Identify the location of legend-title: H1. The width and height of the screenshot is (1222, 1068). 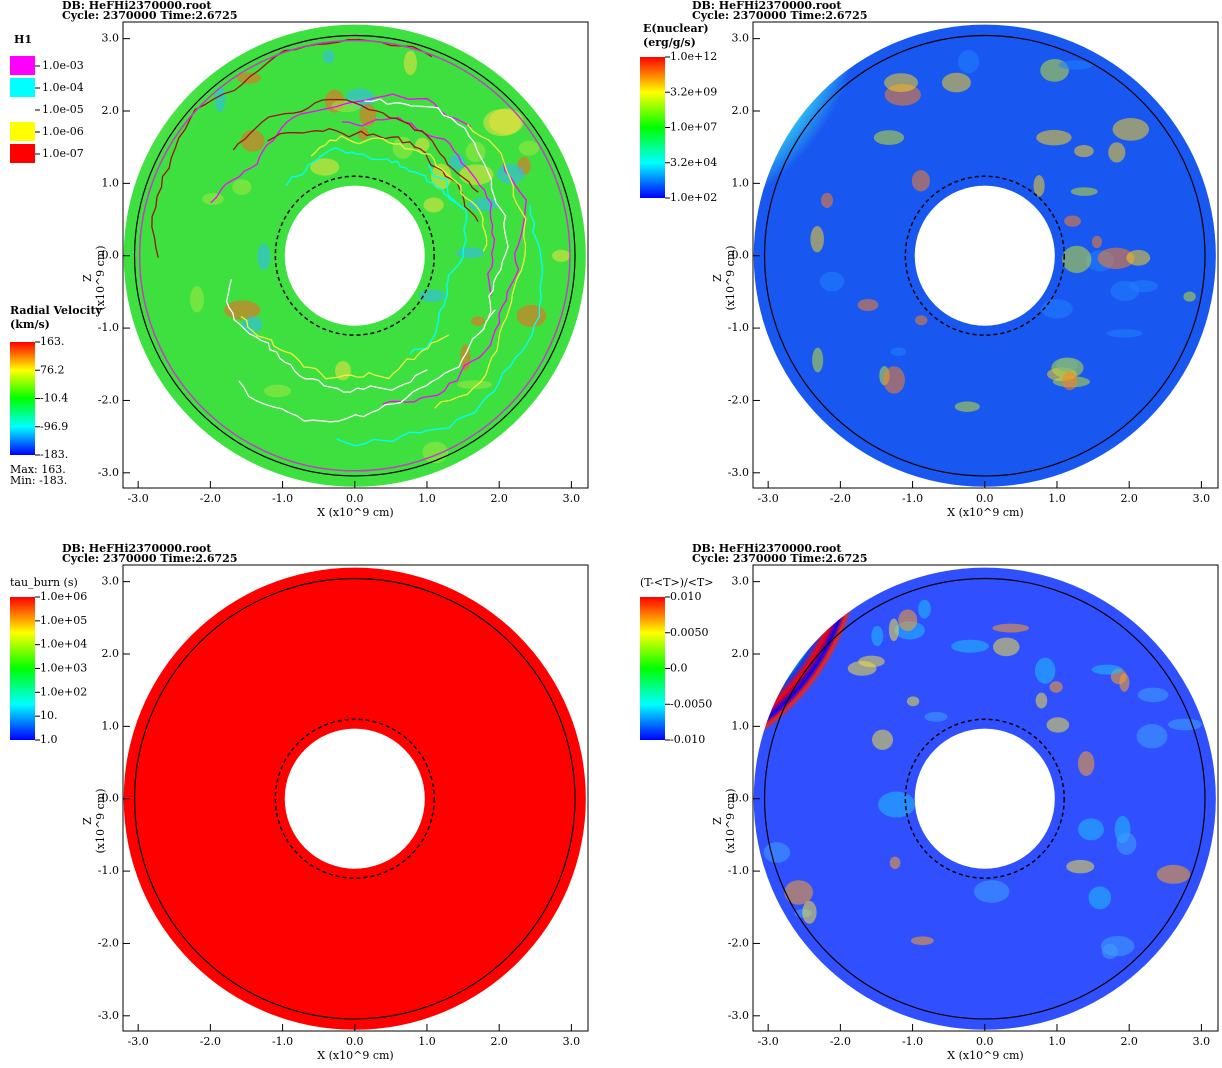
(23, 39).